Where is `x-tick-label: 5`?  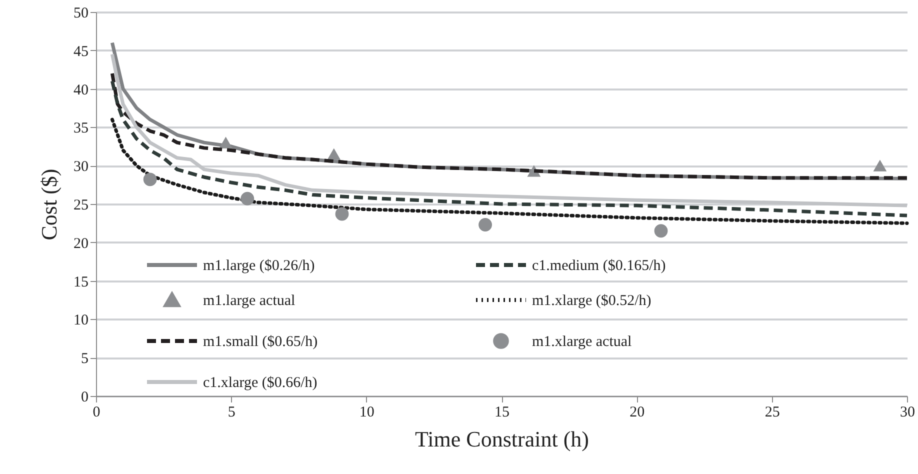
x-tick-label: 5 is located at coordinates (232, 412).